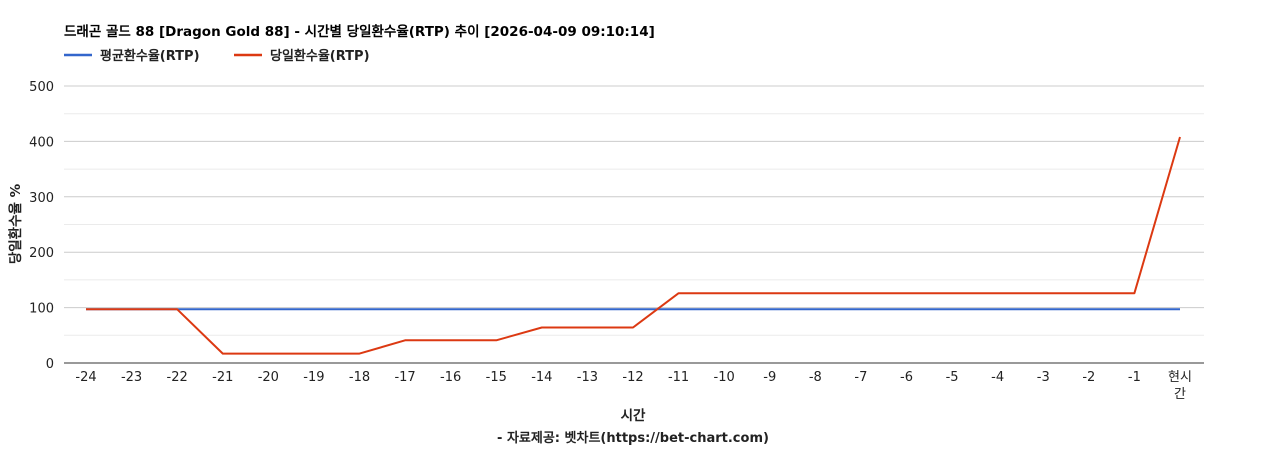 This screenshot has width=1268, height=450. Describe the element at coordinates (769, 377) in the screenshot. I see `x-tick-label: -9` at that location.